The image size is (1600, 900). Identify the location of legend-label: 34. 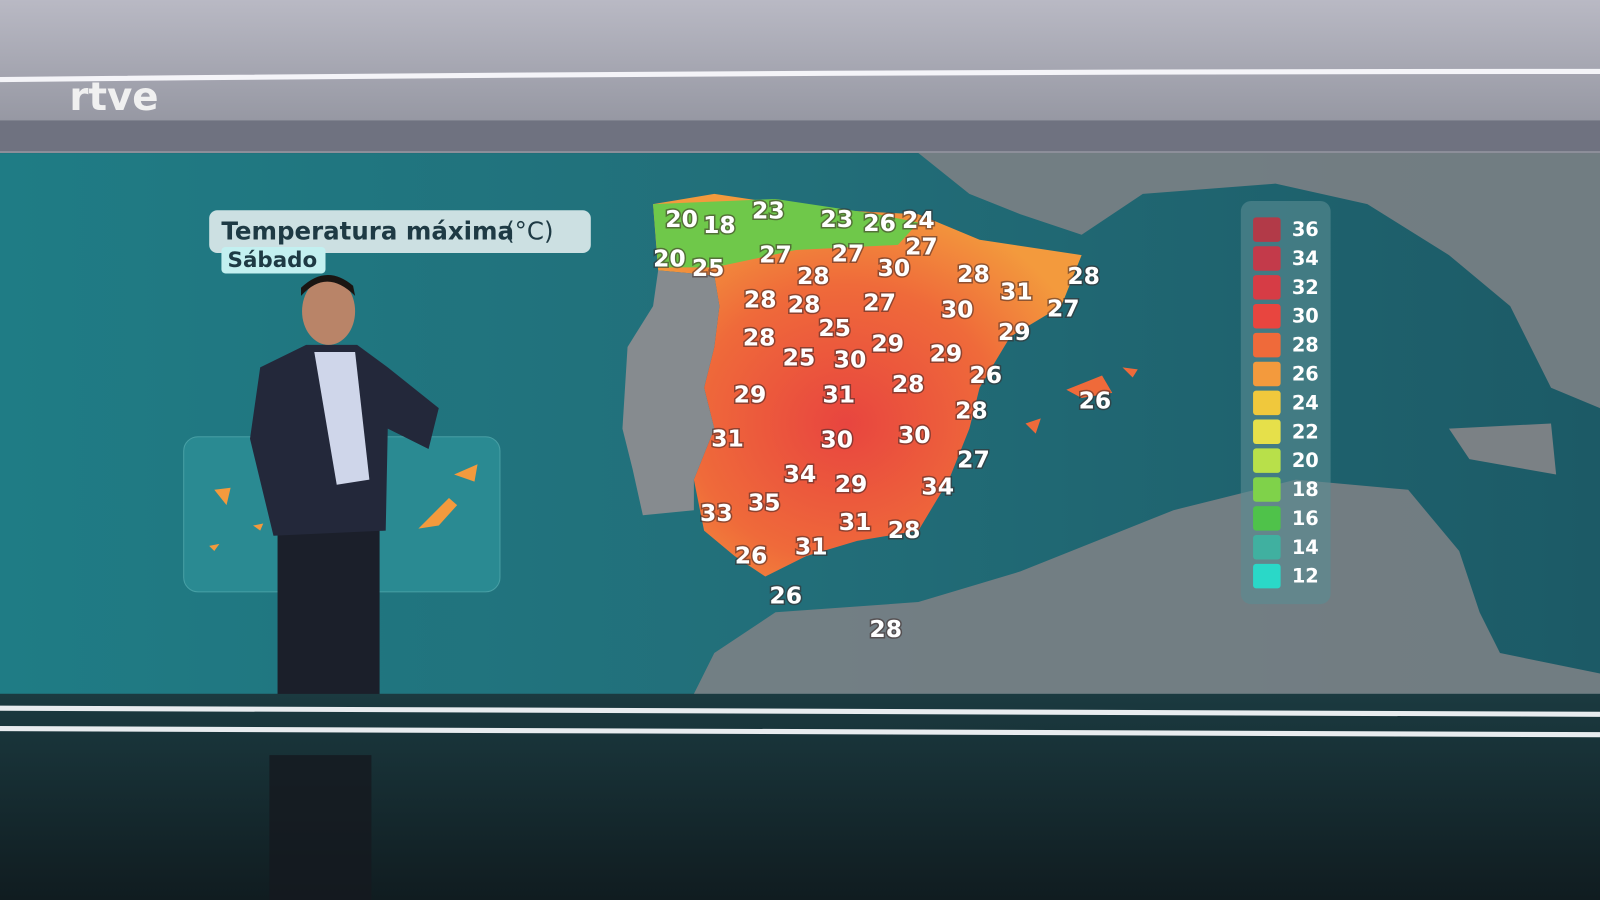
(1305, 258).